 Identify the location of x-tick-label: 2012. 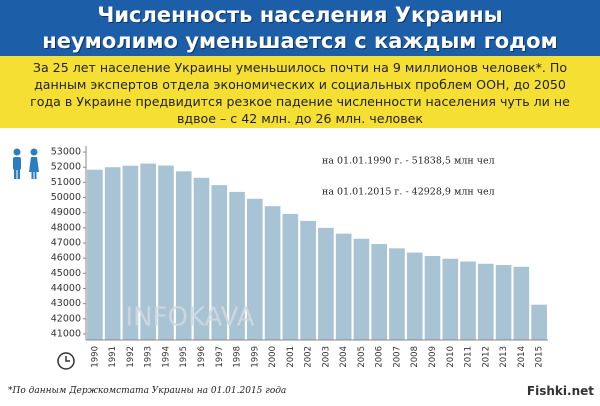
(486, 357).